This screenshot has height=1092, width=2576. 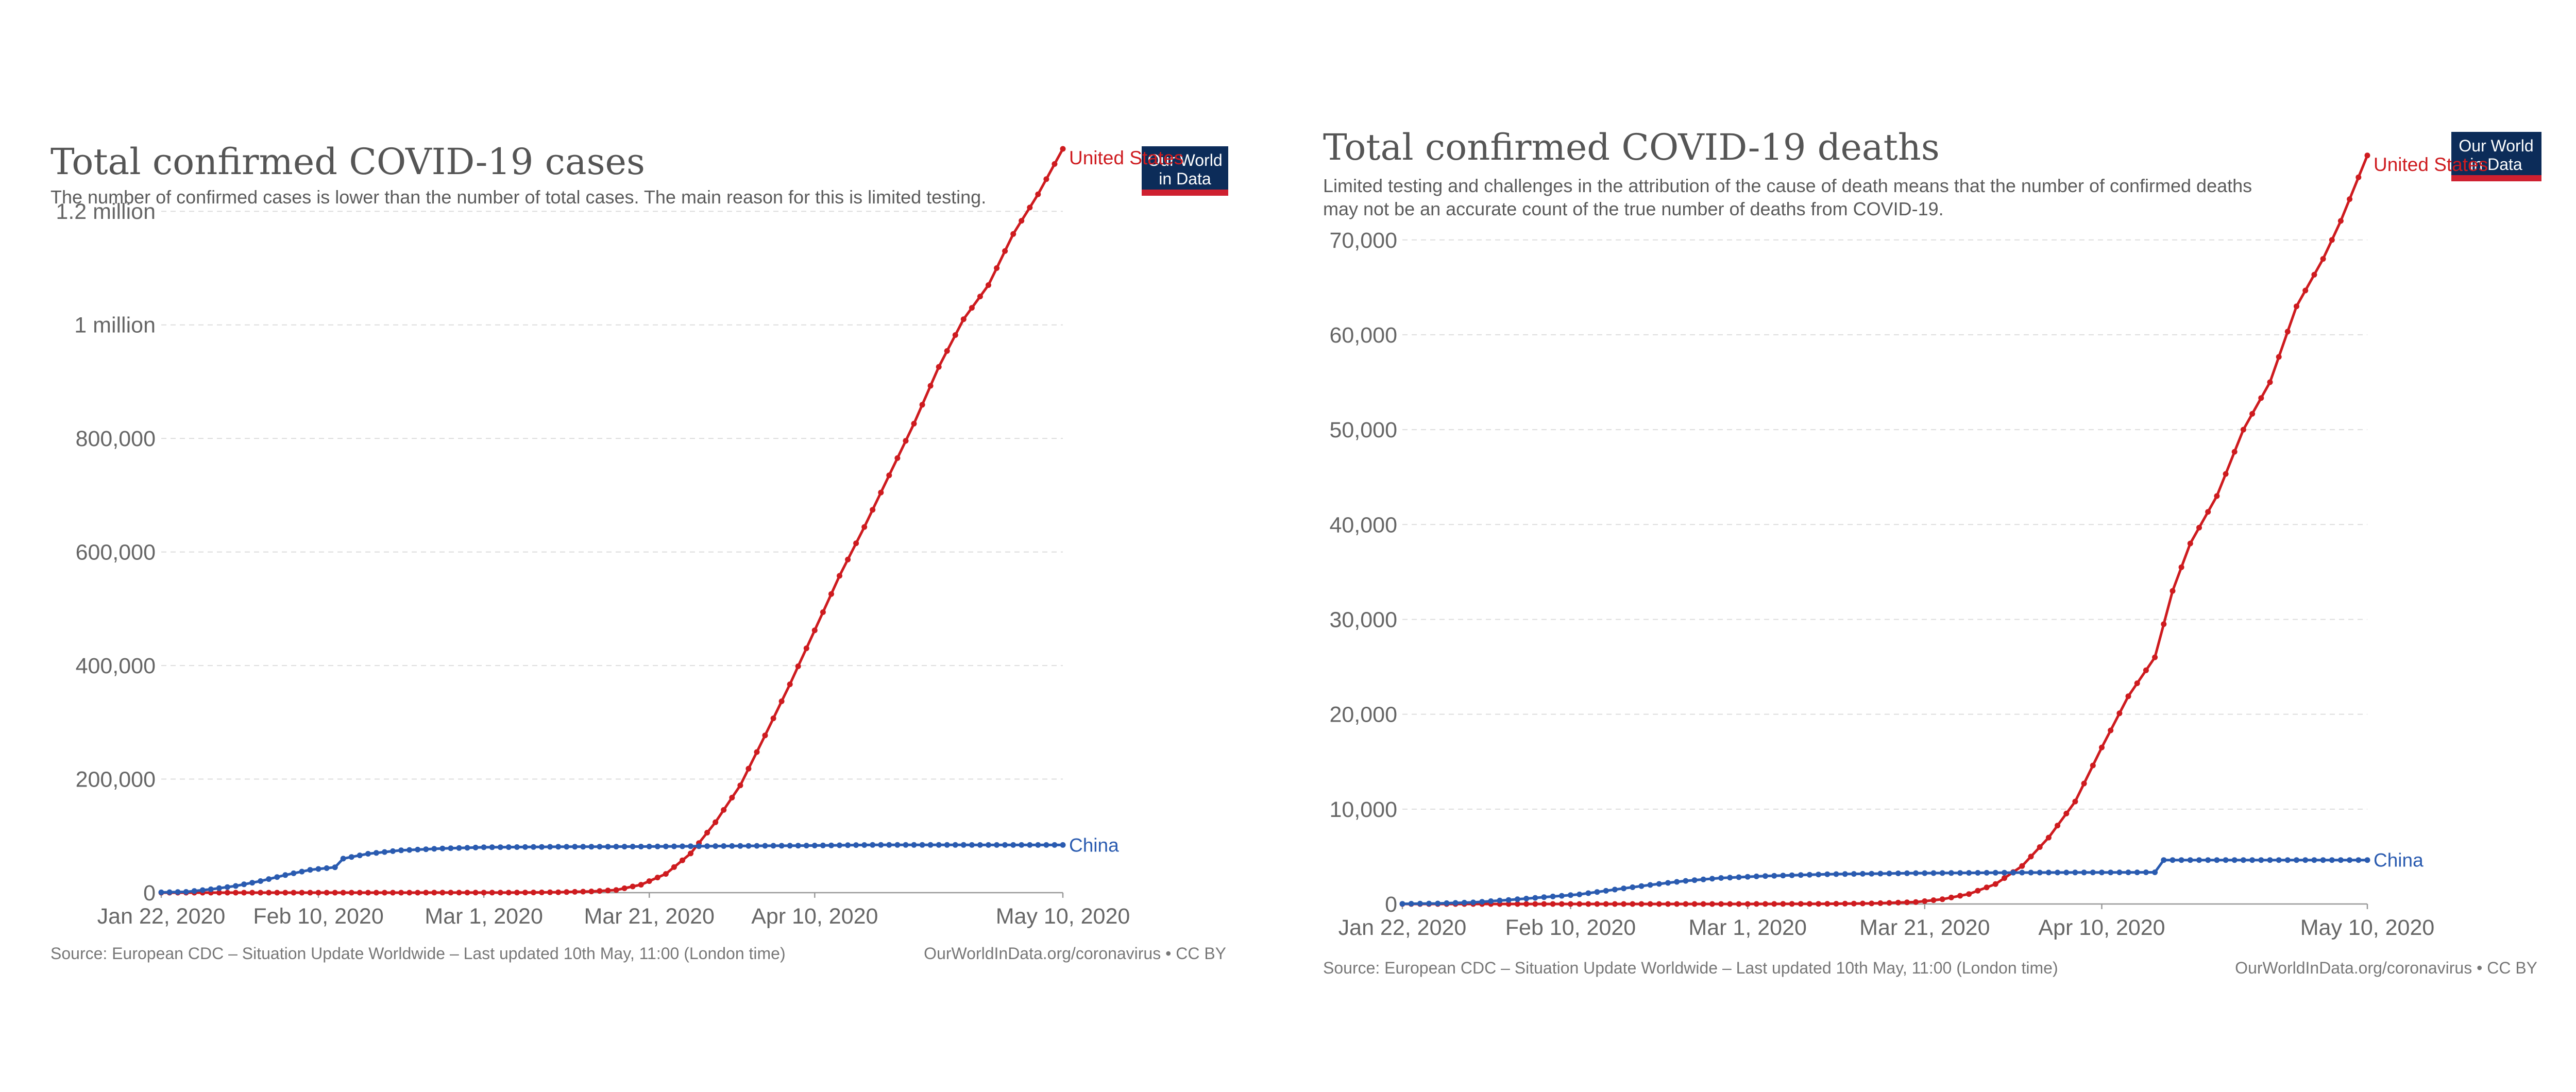 I want to click on series-label-china: China, so click(x=2399, y=860).